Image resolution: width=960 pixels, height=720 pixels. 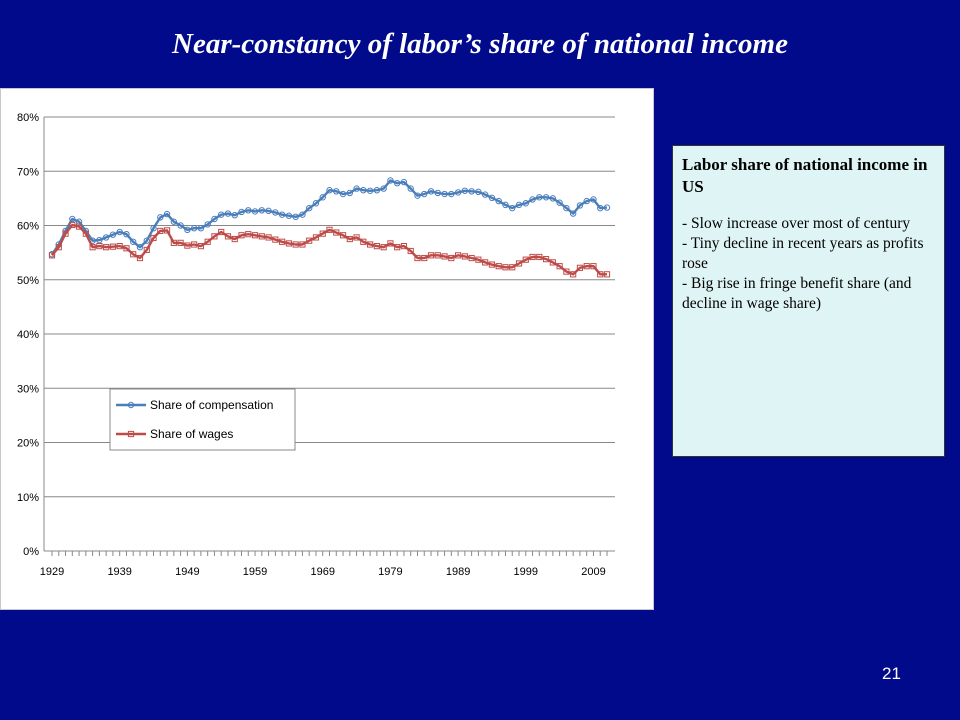 I want to click on y-tick-label: 10%, so click(x=28, y=498).